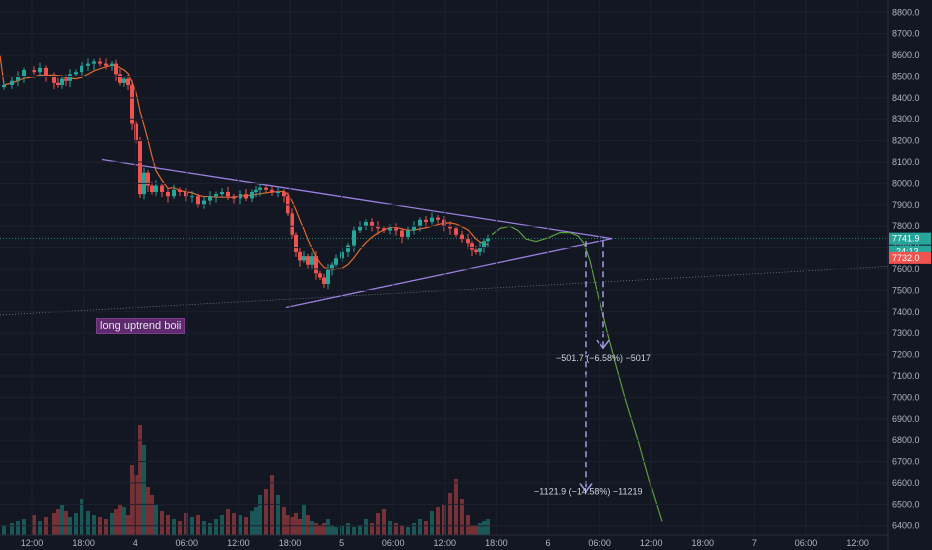  I want to click on price-tick-label: 8100.0, so click(906, 162).